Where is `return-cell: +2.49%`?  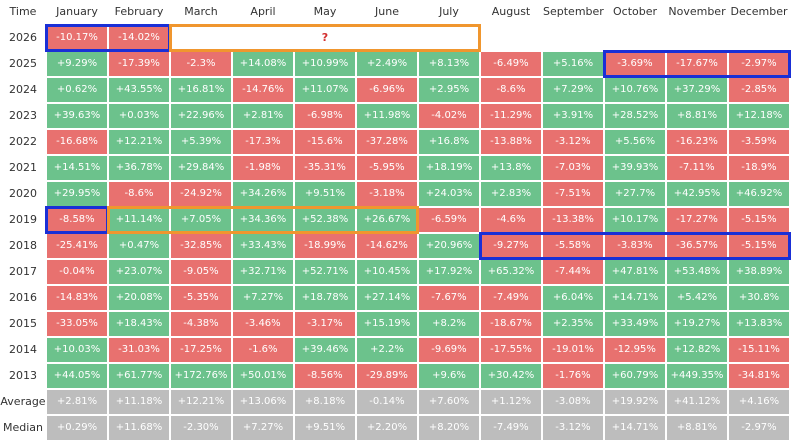 return-cell: +2.49% is located at coordinates (387, 64).